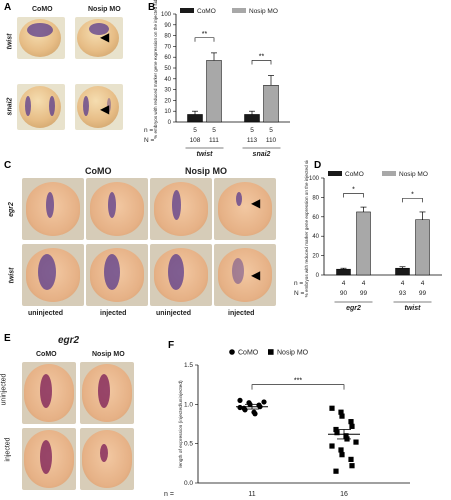 This screenshot has height=500, width=451. What do you see at coordinates (99, 107) in the screenshot?
I see `embryo-photo-a4` at bounding box center [99, 107].